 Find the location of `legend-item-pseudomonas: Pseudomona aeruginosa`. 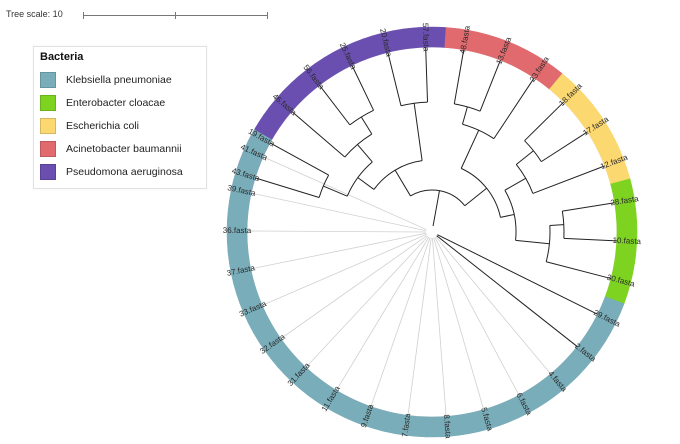

legend-item-pseudomonas: Pseudomona aeruginosa is located at coordinates (120, 171).